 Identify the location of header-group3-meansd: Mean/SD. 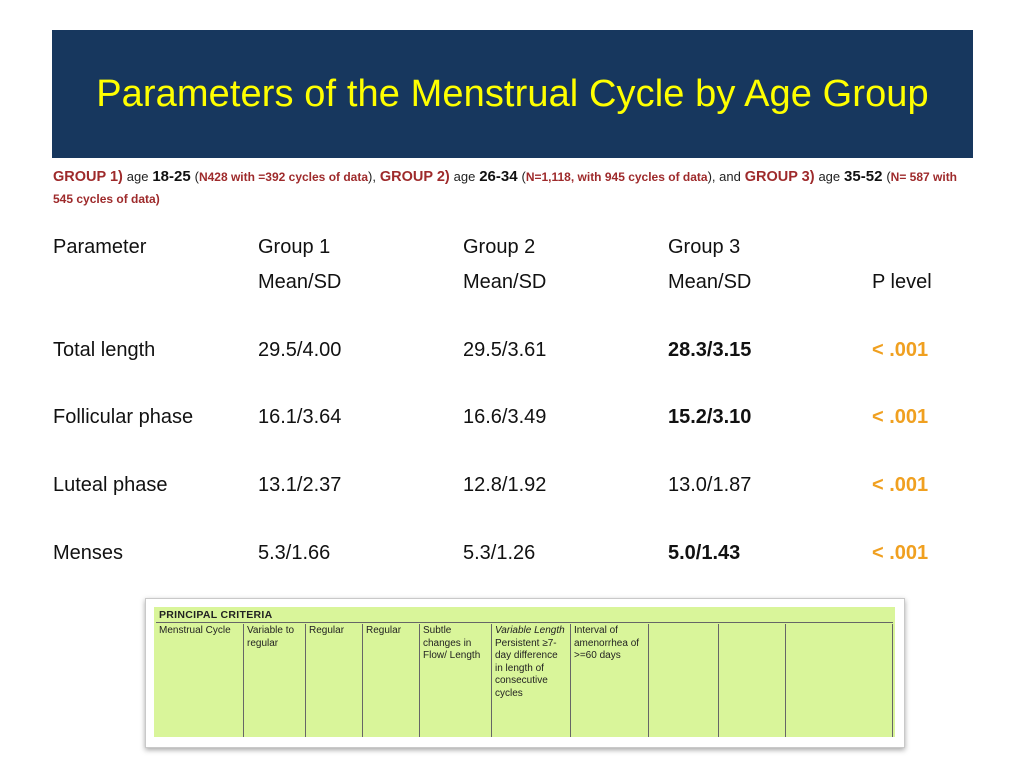
(710, 282).